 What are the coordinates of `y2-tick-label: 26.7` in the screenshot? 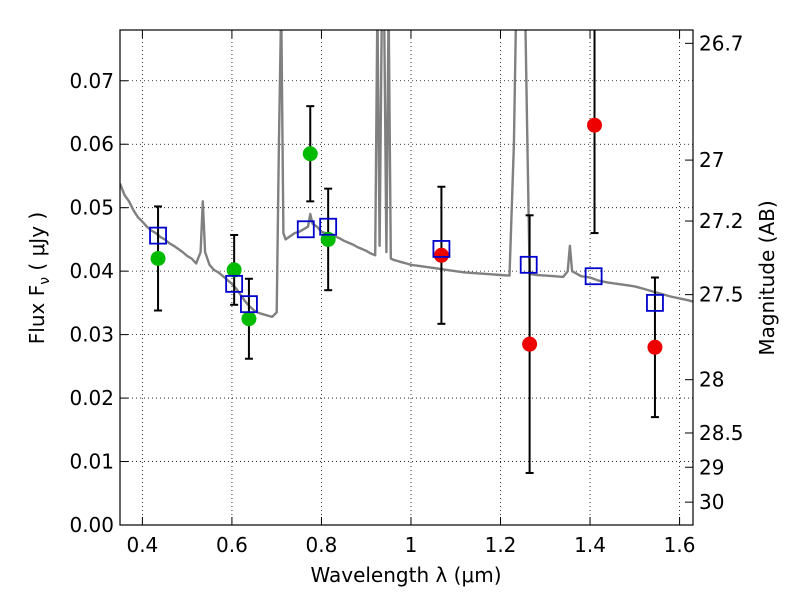 It's located at (721, 43).